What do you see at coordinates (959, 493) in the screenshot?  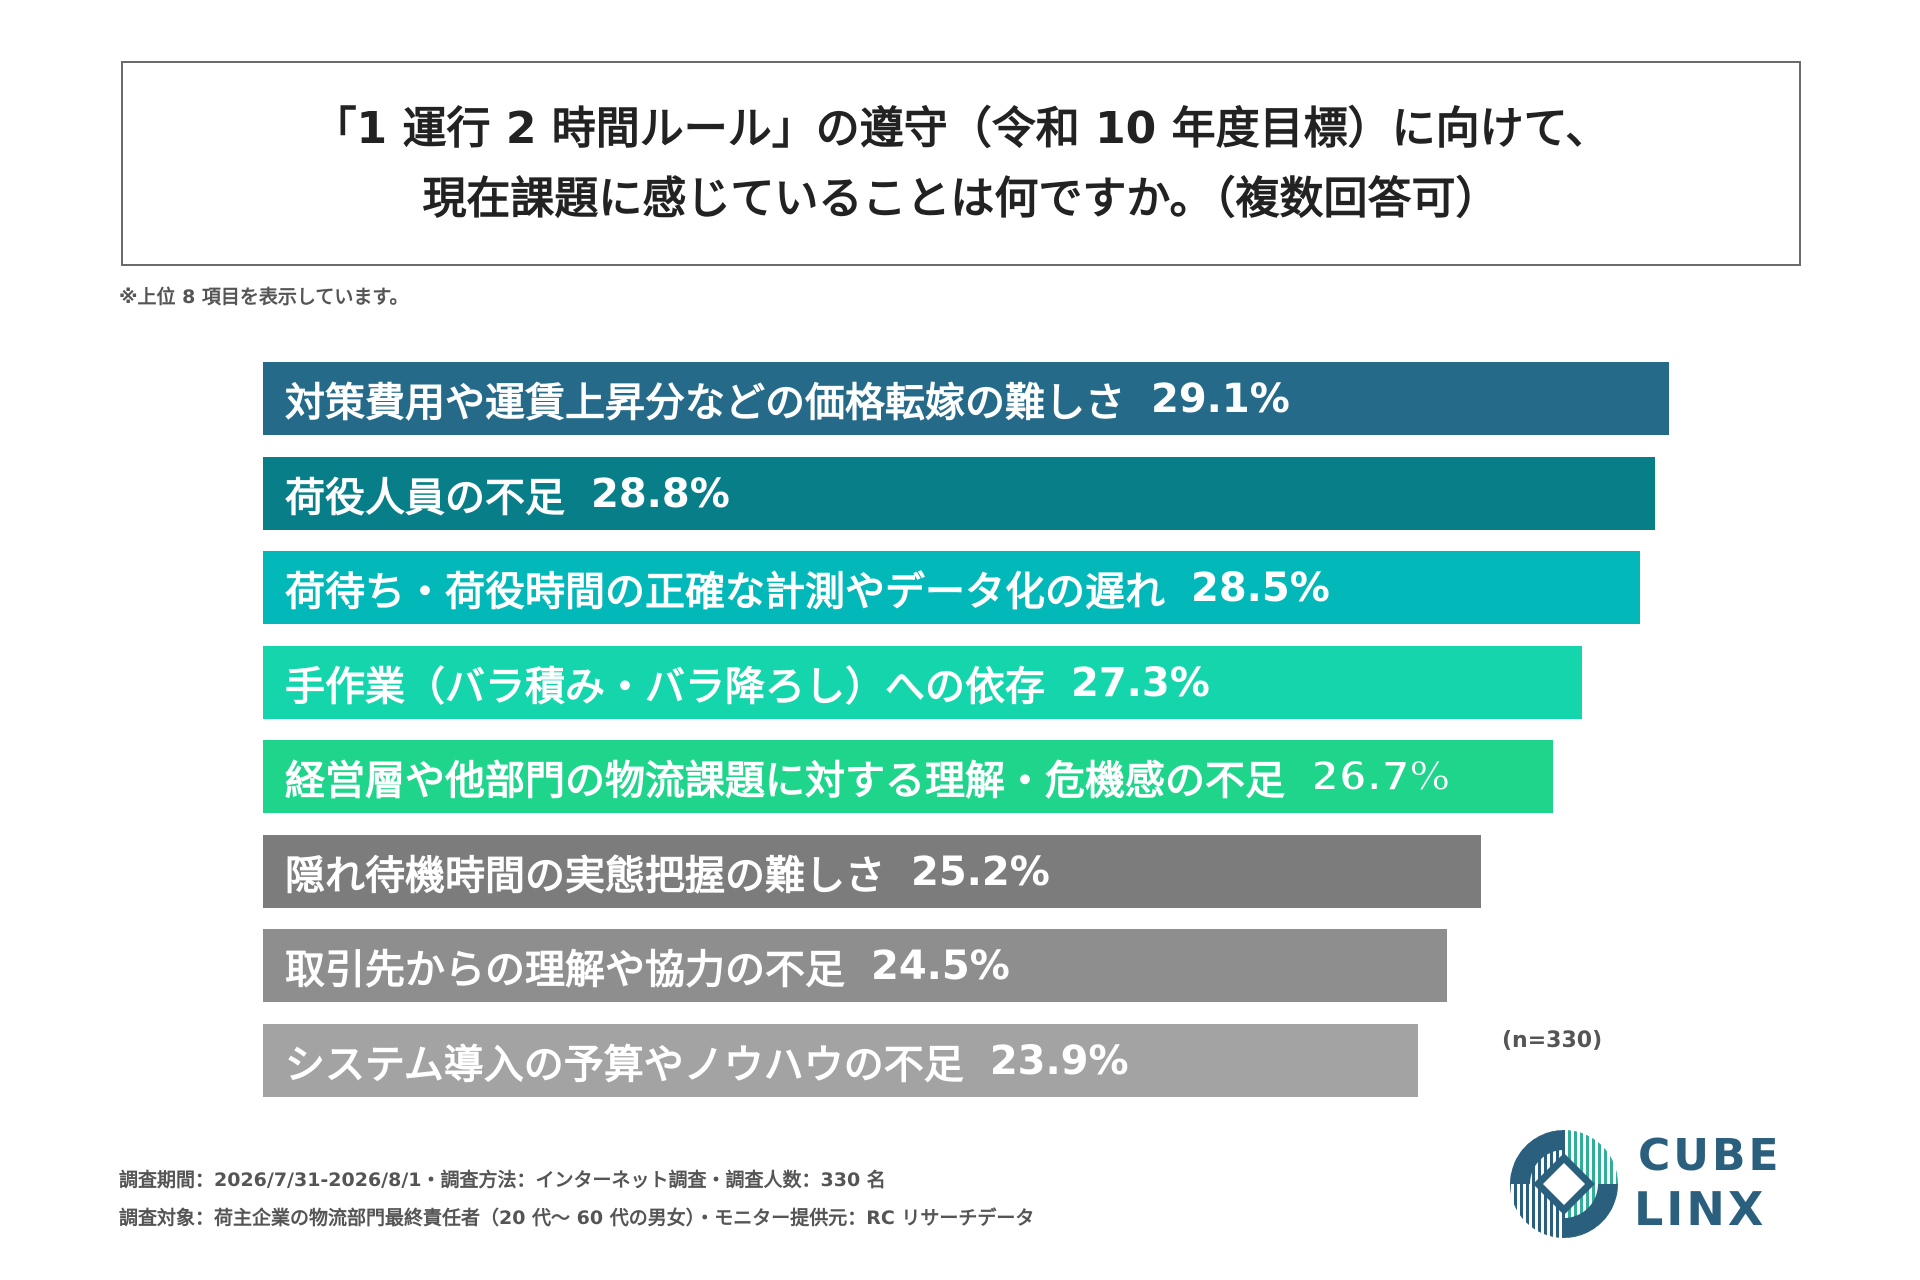 I see `bar-2: 荷役人員の不足 28.8%` at bounding box center [959, 493].